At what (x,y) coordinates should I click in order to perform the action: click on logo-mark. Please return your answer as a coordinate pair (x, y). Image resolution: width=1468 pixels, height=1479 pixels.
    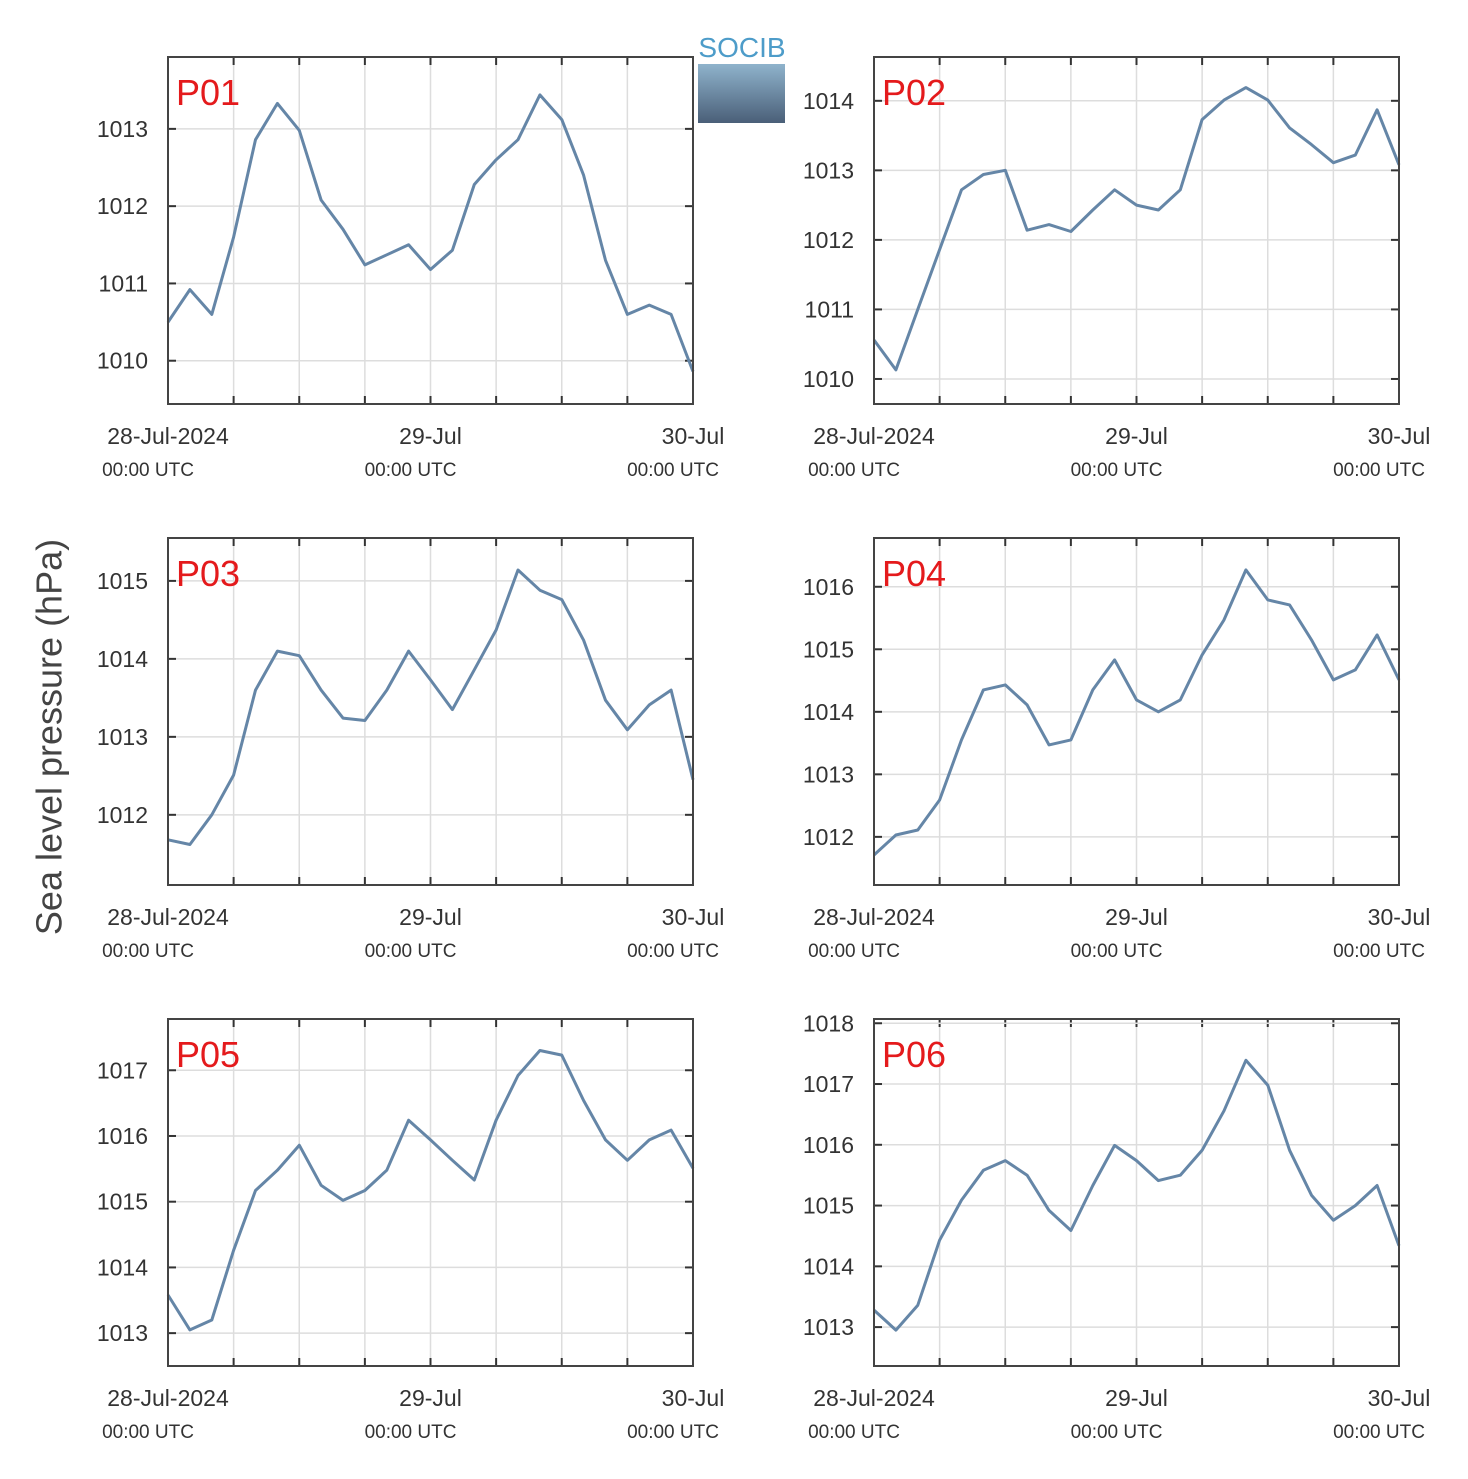
    Looking at the image, I should click on (741, 93).